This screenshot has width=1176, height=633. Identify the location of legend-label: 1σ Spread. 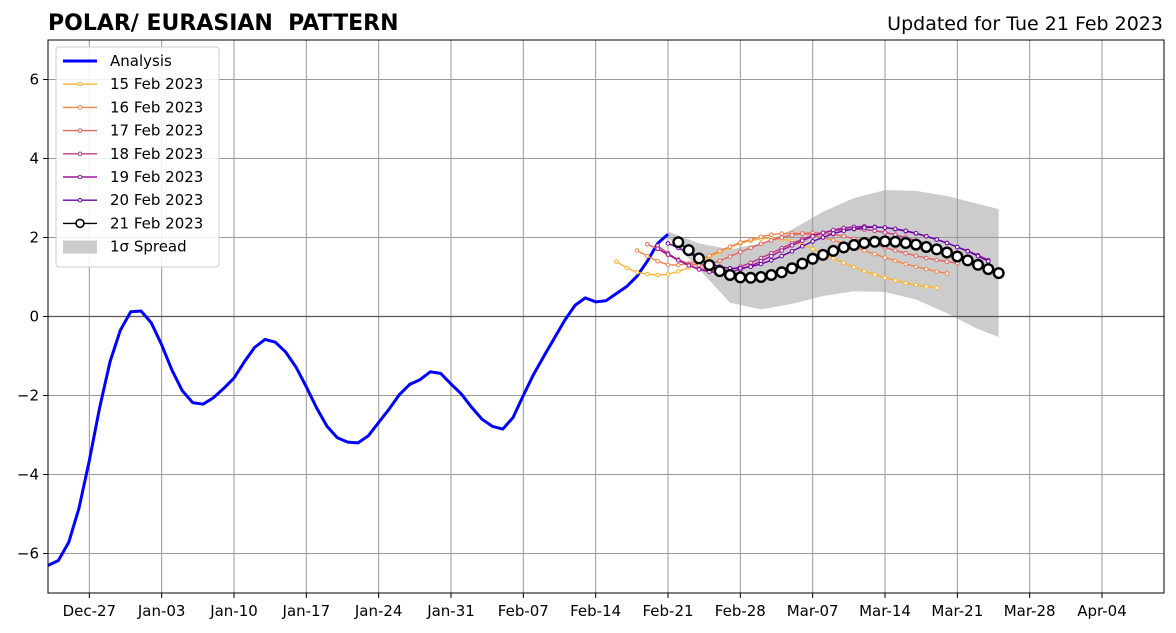
(148, 247).